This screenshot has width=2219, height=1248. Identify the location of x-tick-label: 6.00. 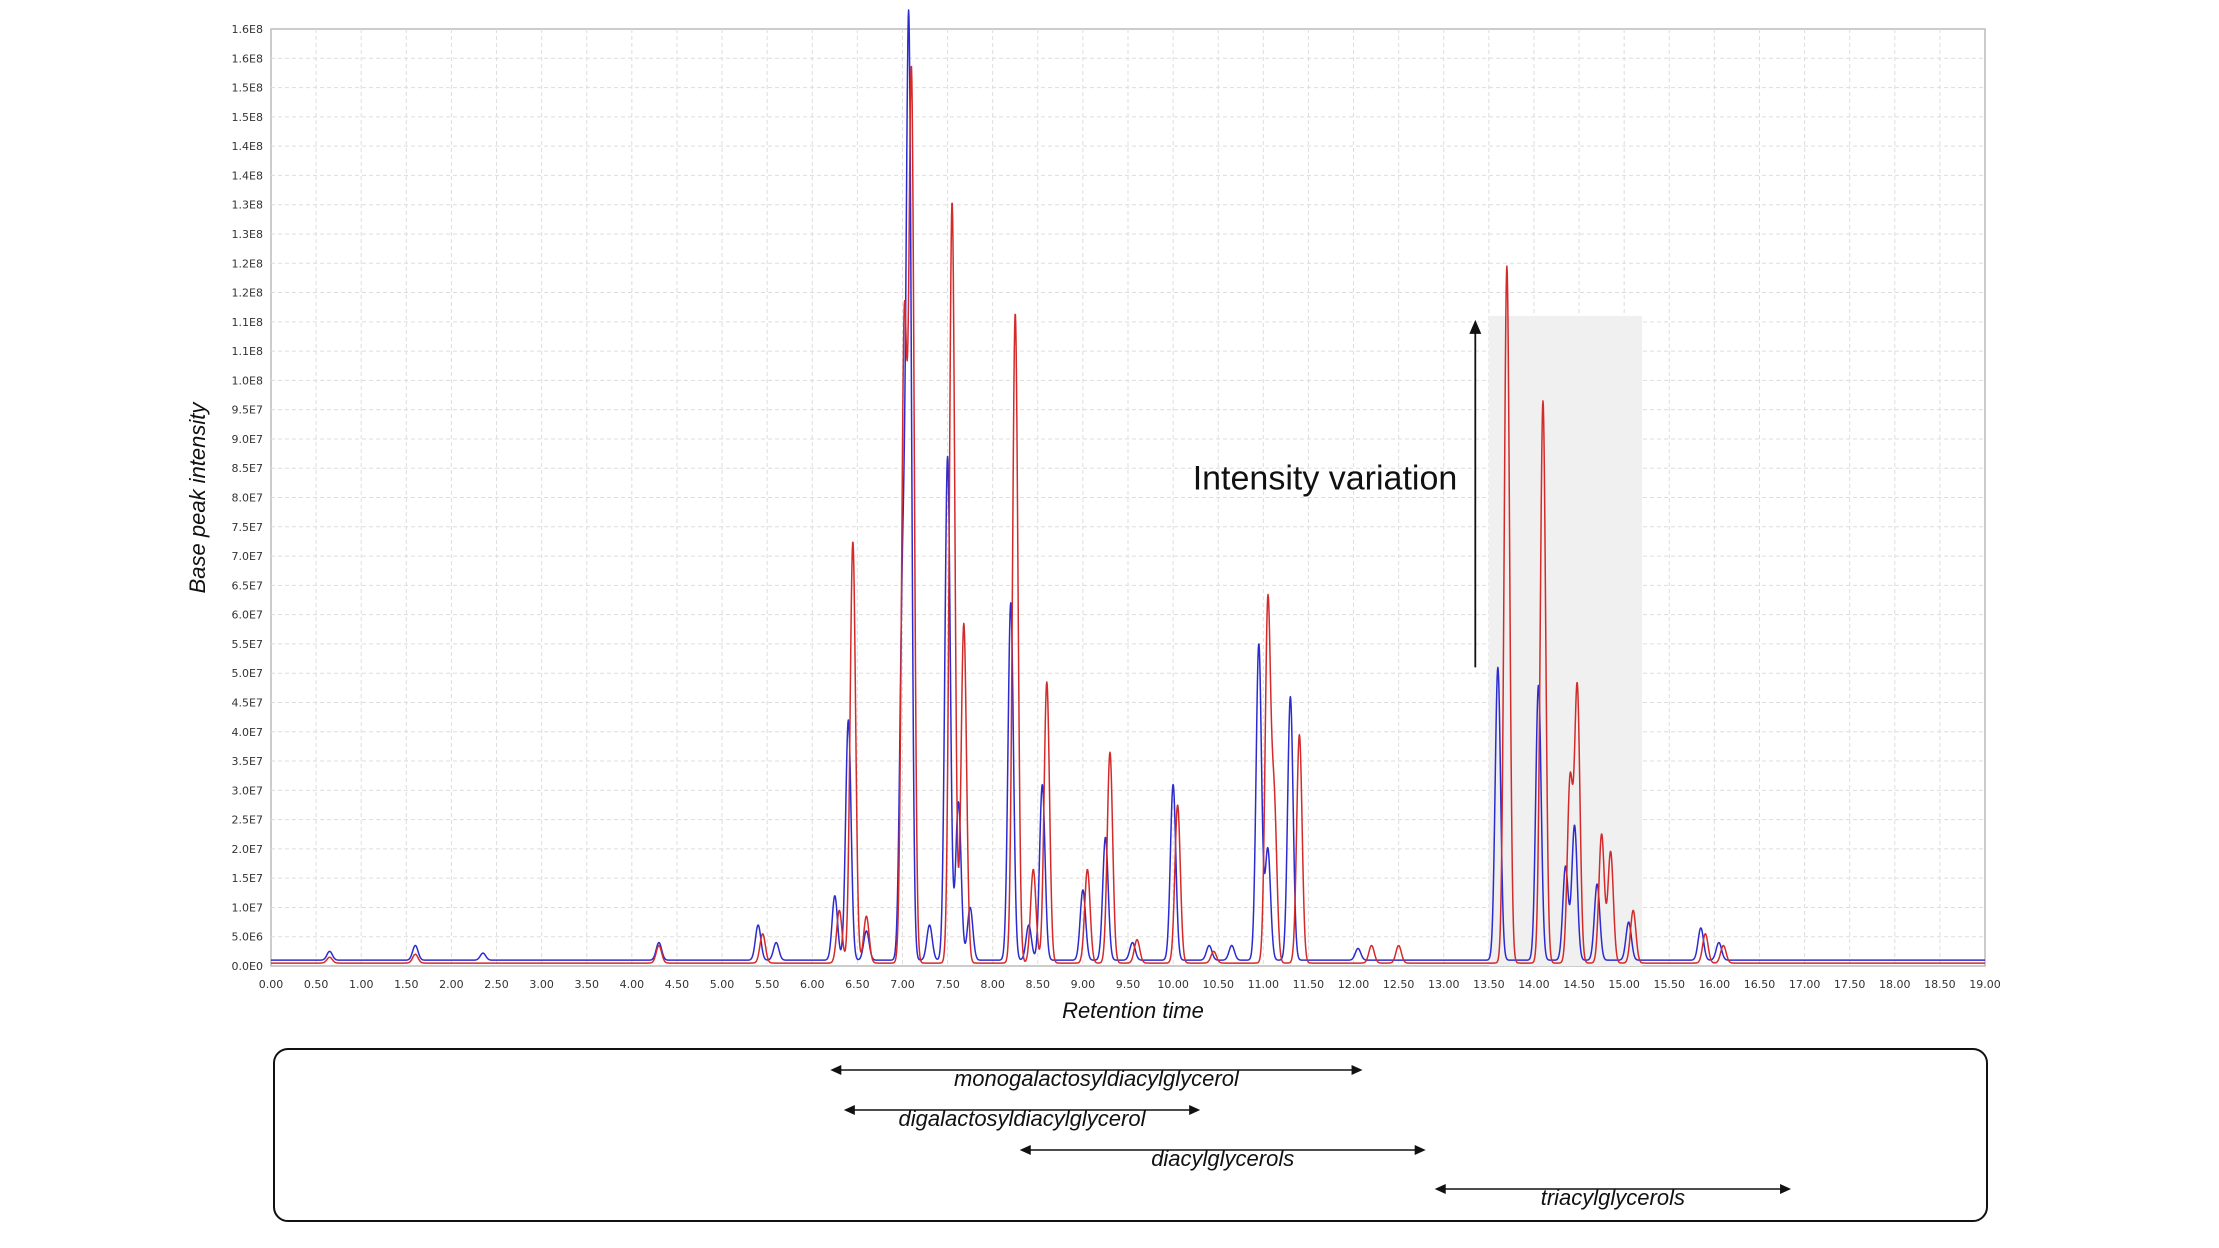
(812, 984).